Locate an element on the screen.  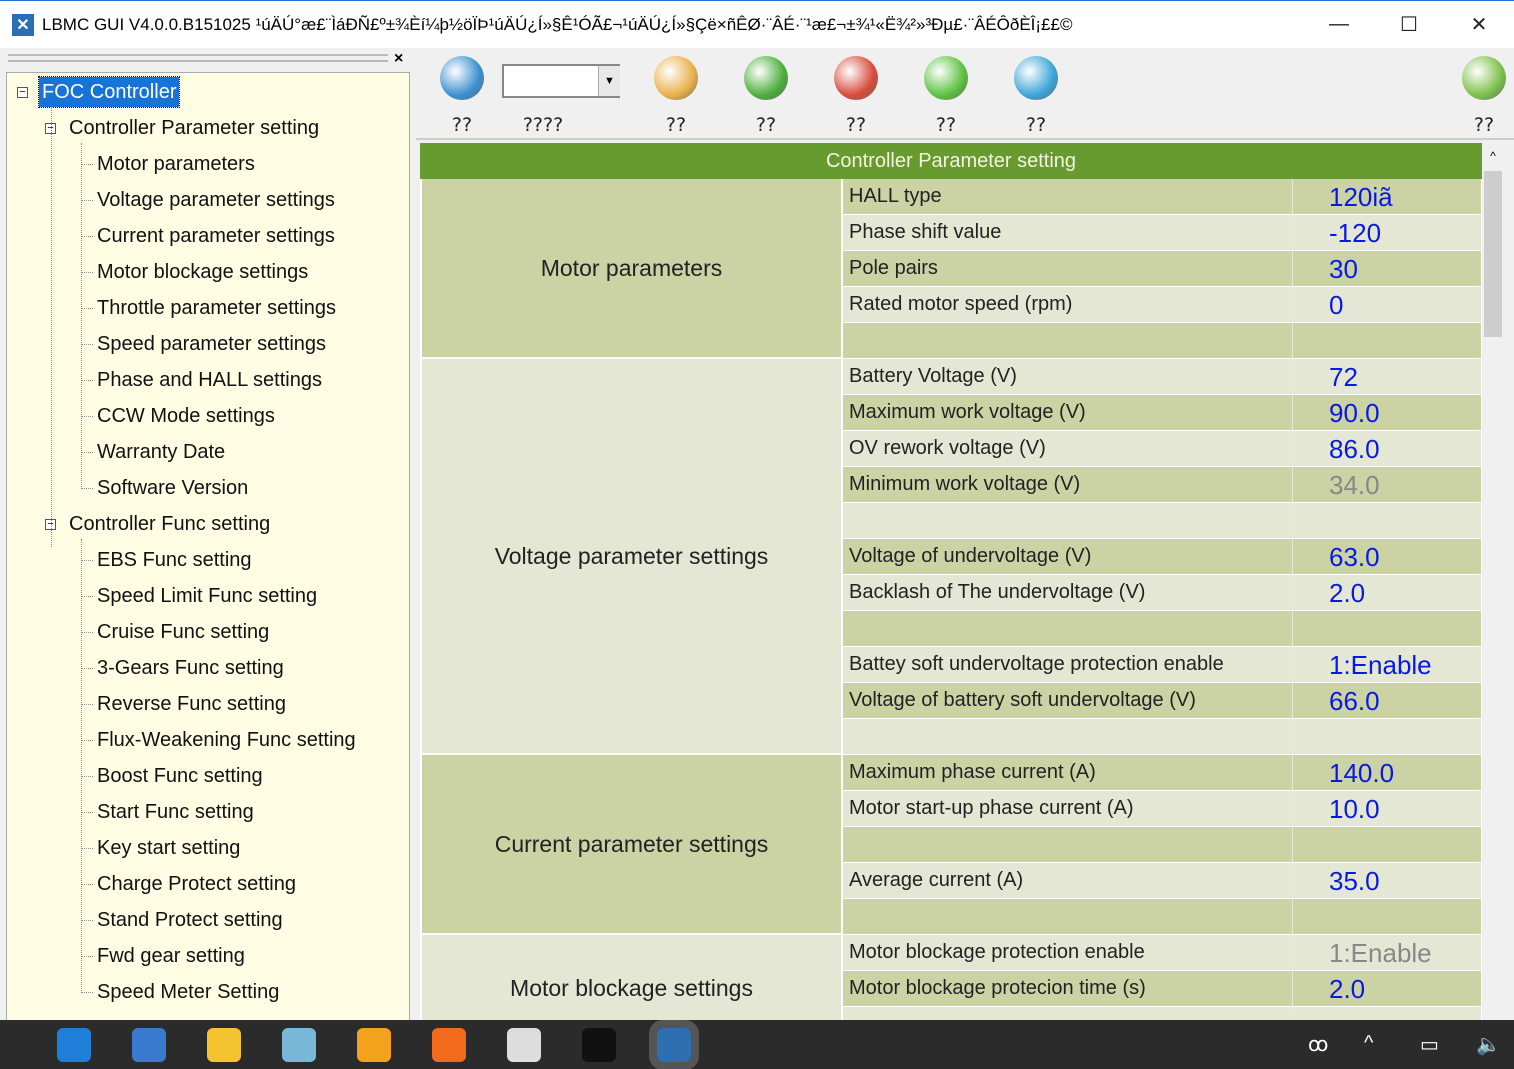
firefox-icon is located at coordinates (449, 1045).